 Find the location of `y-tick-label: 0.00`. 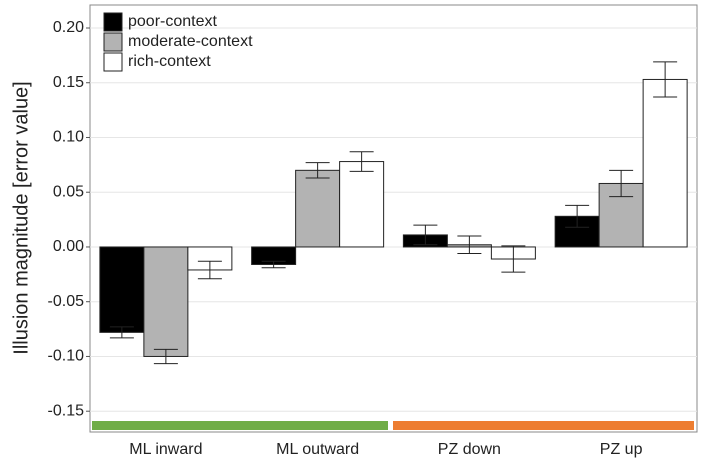

y-tick-label: 0.00 is located at coordinates (68, 246).